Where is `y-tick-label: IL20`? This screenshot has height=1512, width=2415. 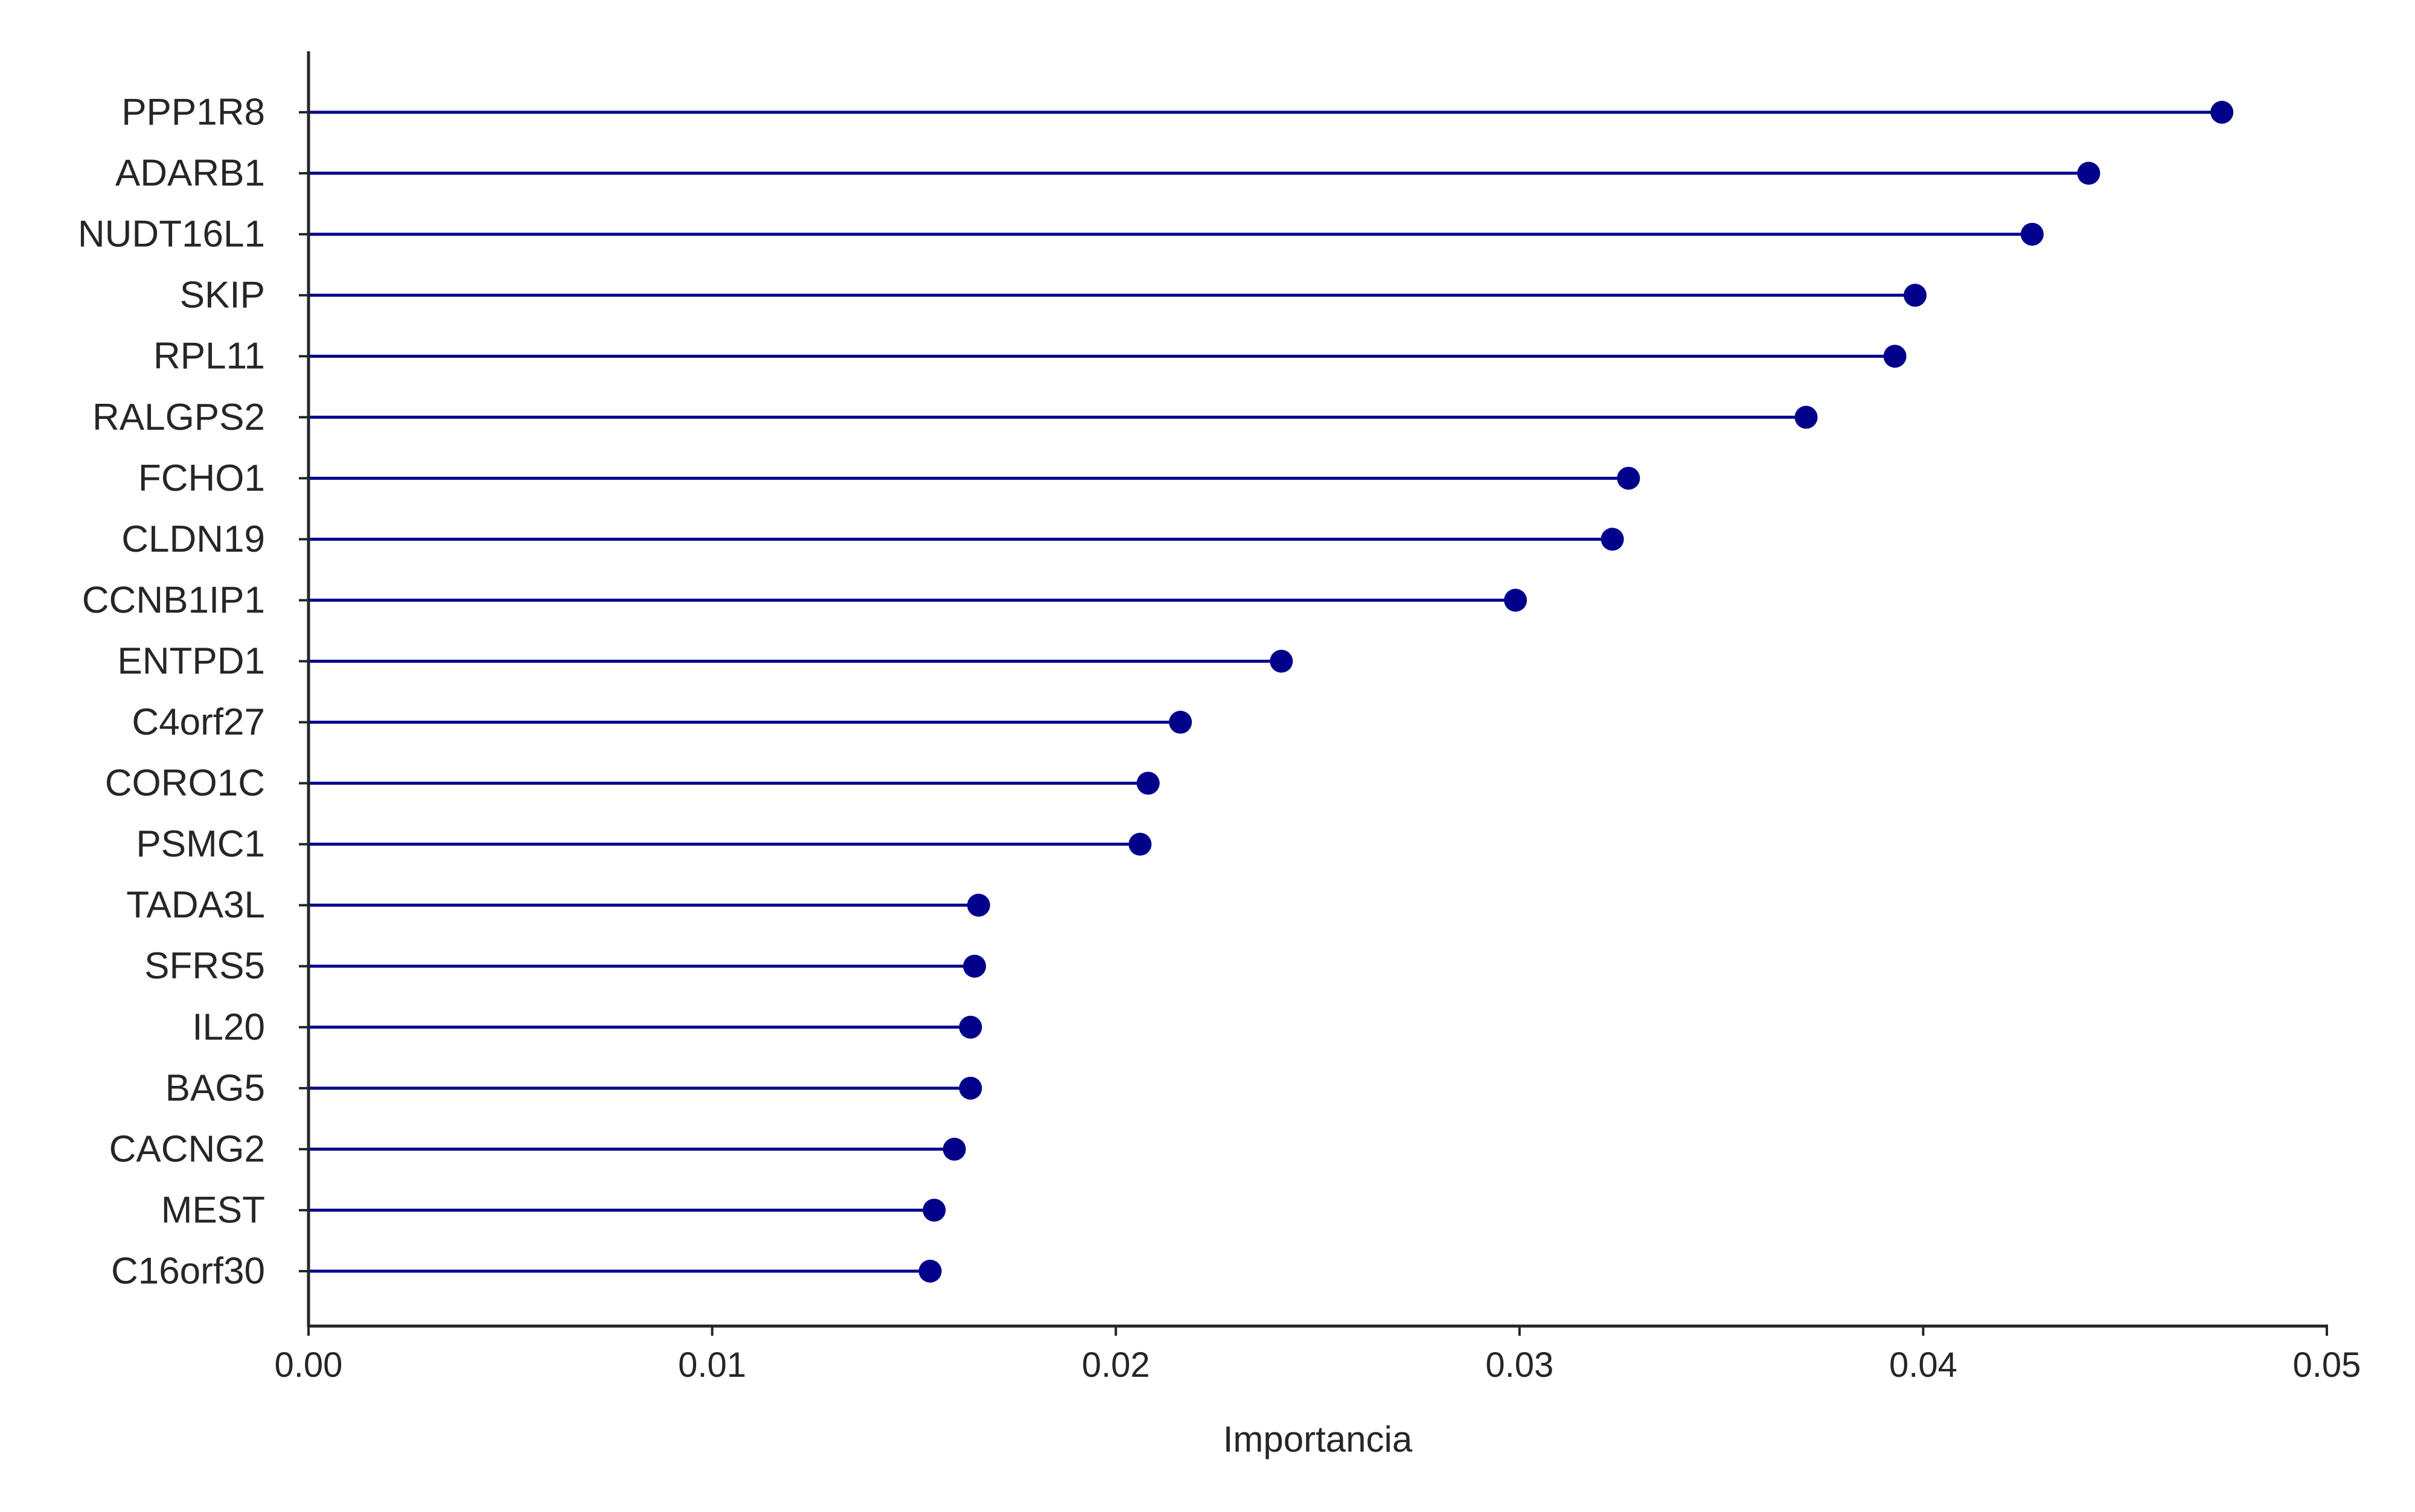 y-tick-label: IL20 is located at coordinates (229, 1027).